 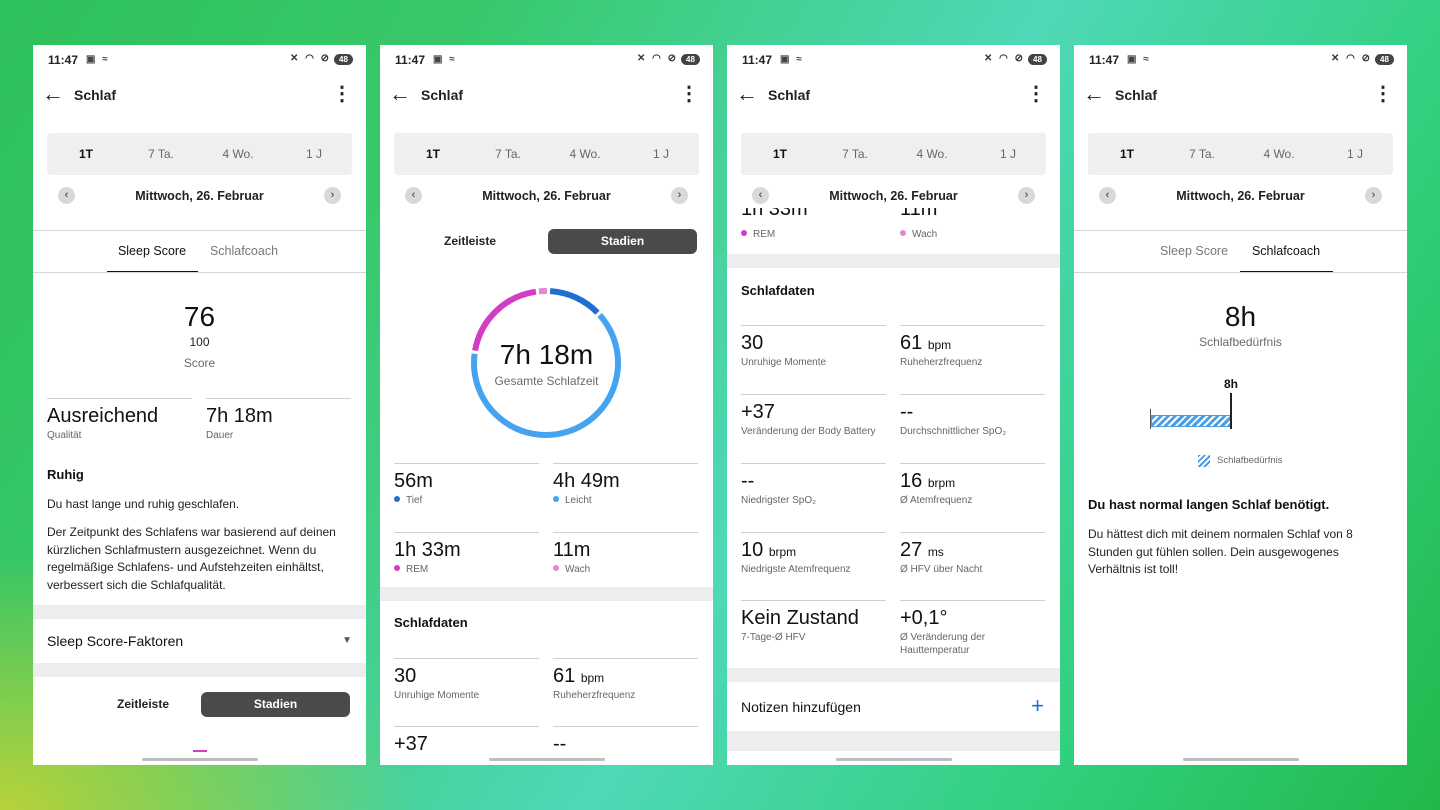 What do you see at coordinates (200, 751) in the screenshot?
I see `chart-peek` at bounding box center [200, 751].